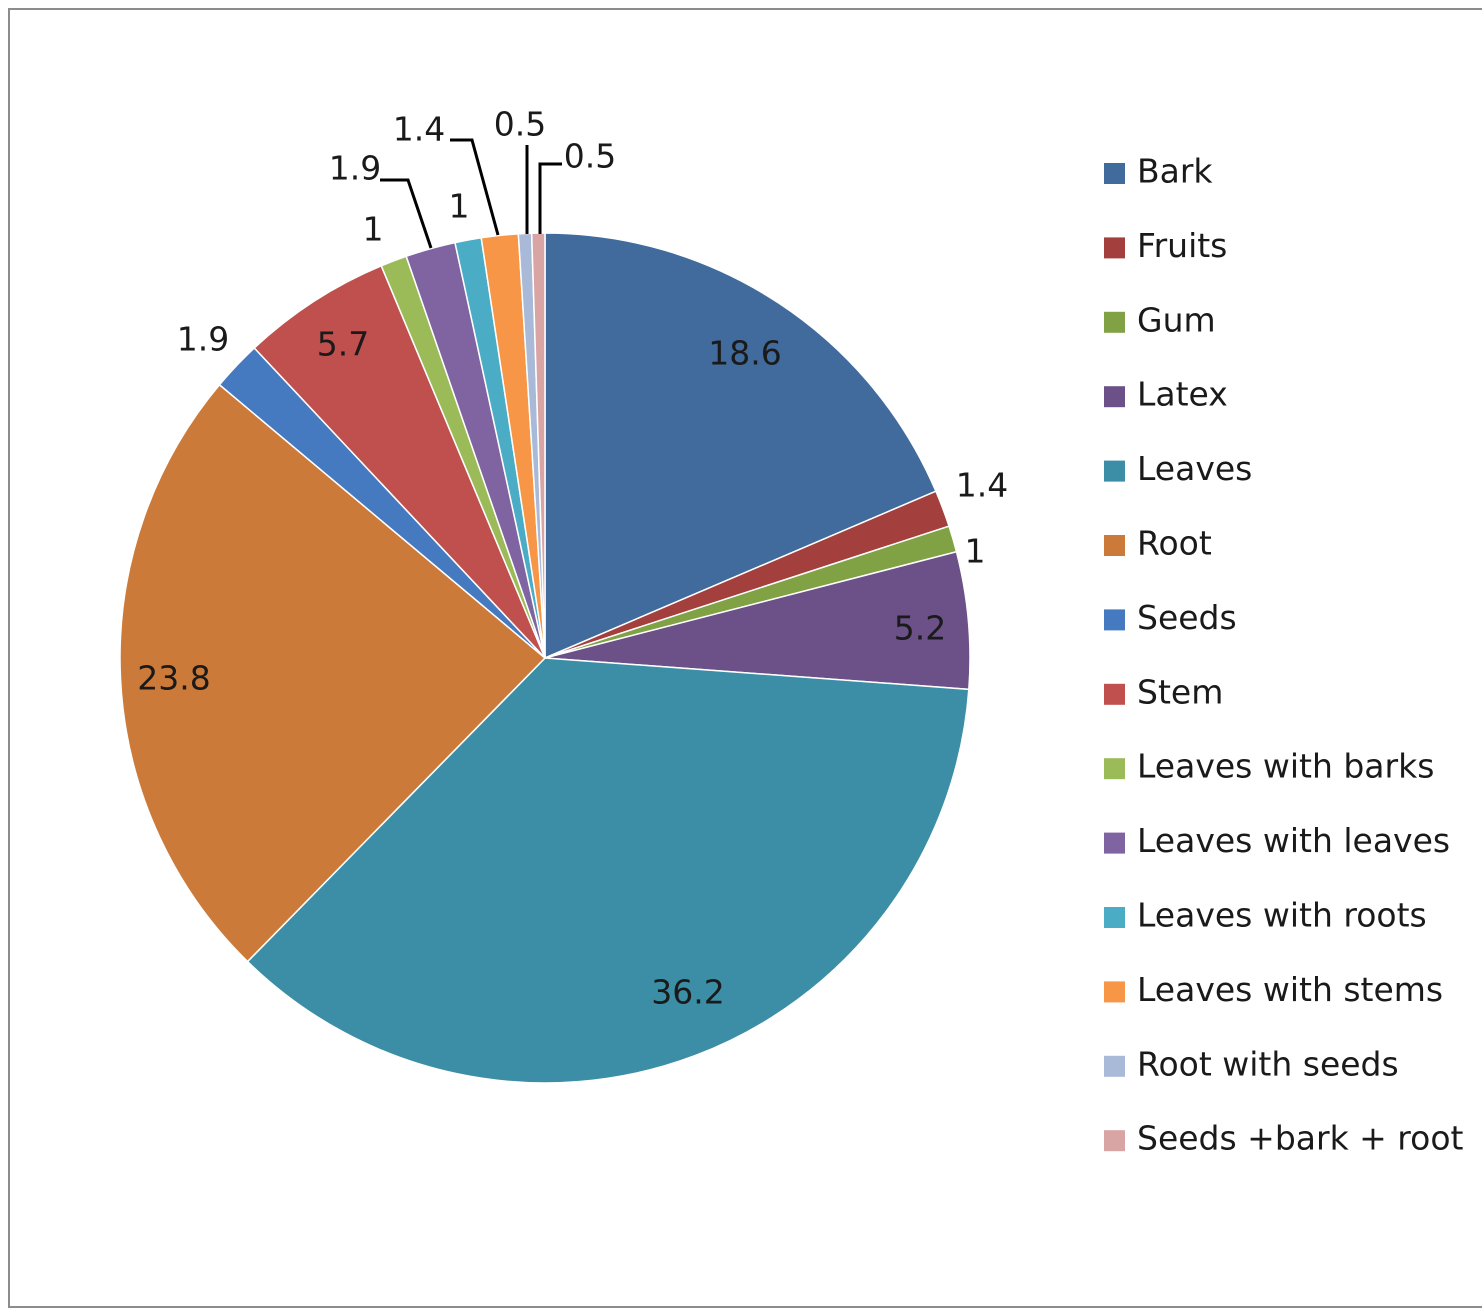 Image resolution: width=1482 pixels, height=1308 pixels. I want to click on legend-item-leaves: Leaves, so click(1178, 468).